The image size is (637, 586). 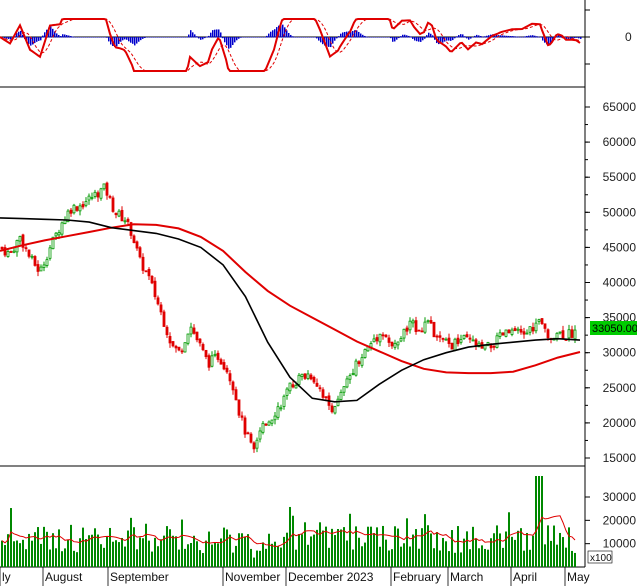 What do you see at coordinates (139, 577) in the screenshot?
I see `x-axis-label: September` at bounding box center [139, 577].